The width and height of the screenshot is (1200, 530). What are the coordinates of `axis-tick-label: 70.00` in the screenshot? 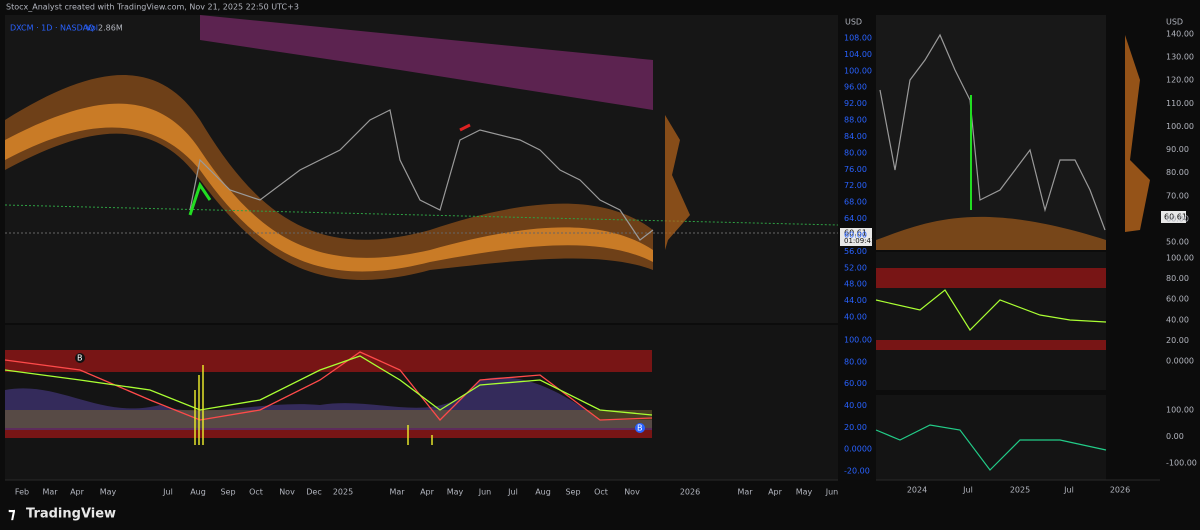 It's located at (1177, 195).